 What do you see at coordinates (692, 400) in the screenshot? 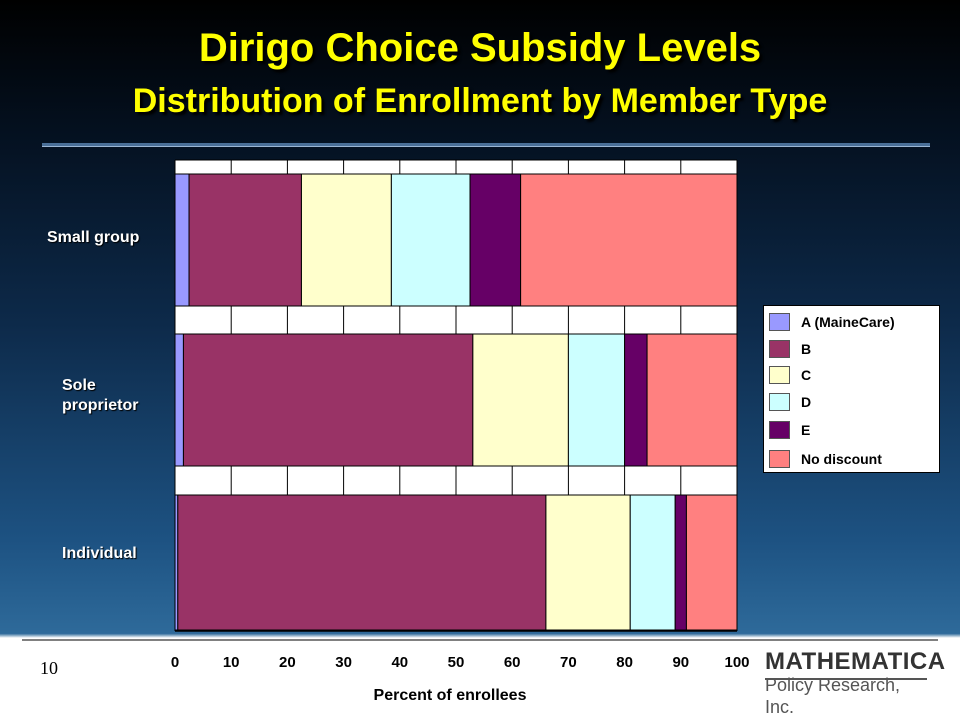
I see `bar-sole-proprietor-no-discount` at bounding box center [692, 400].